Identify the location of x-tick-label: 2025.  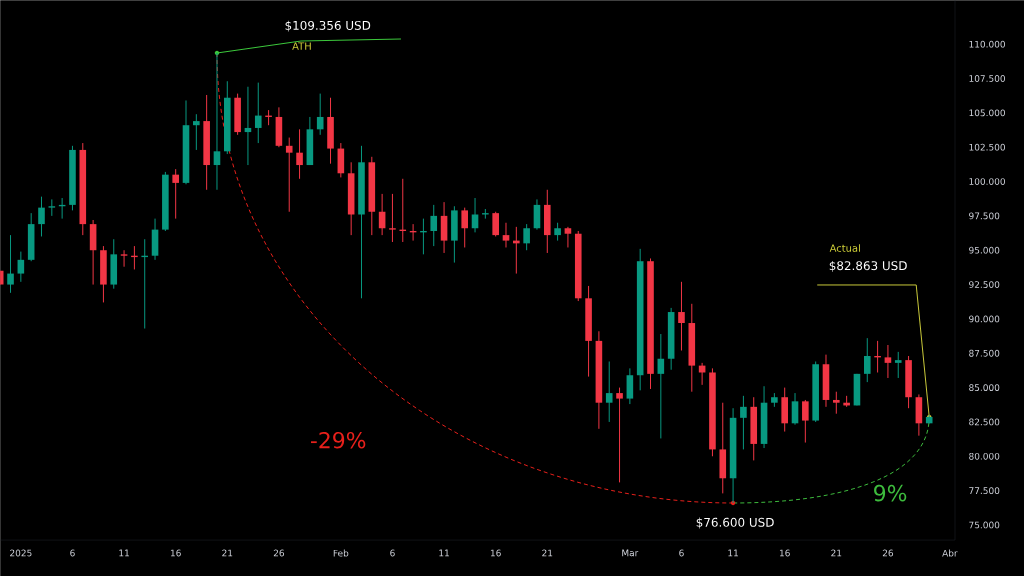
(21, 553).